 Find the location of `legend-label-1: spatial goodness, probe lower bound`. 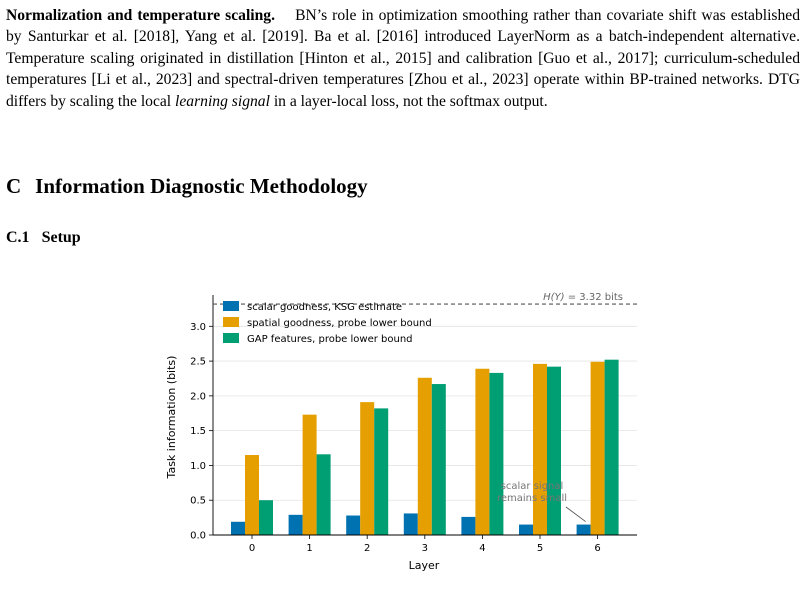

legend-label-1: spatial goodness, probe lower bound is located at coordinates (339, 323).